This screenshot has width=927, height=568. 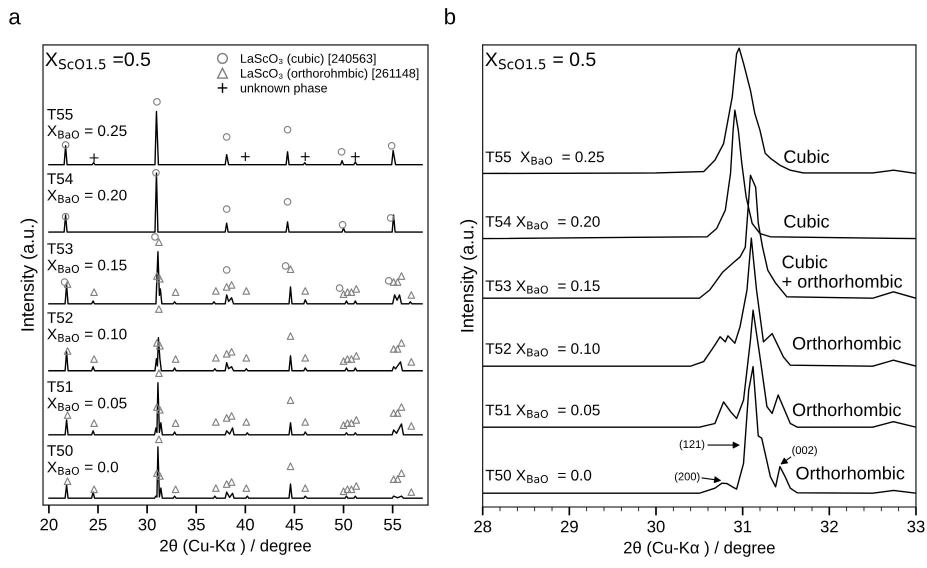 I want to click on x-tick-label: 29, so click(x=569, y=526).